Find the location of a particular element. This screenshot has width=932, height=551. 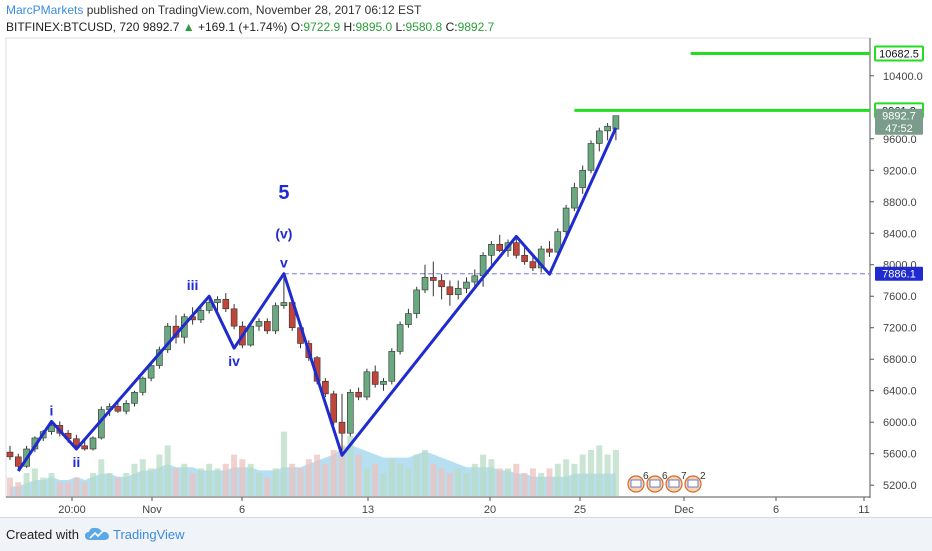

event-count: 6 is located at coordinates (646, 476).